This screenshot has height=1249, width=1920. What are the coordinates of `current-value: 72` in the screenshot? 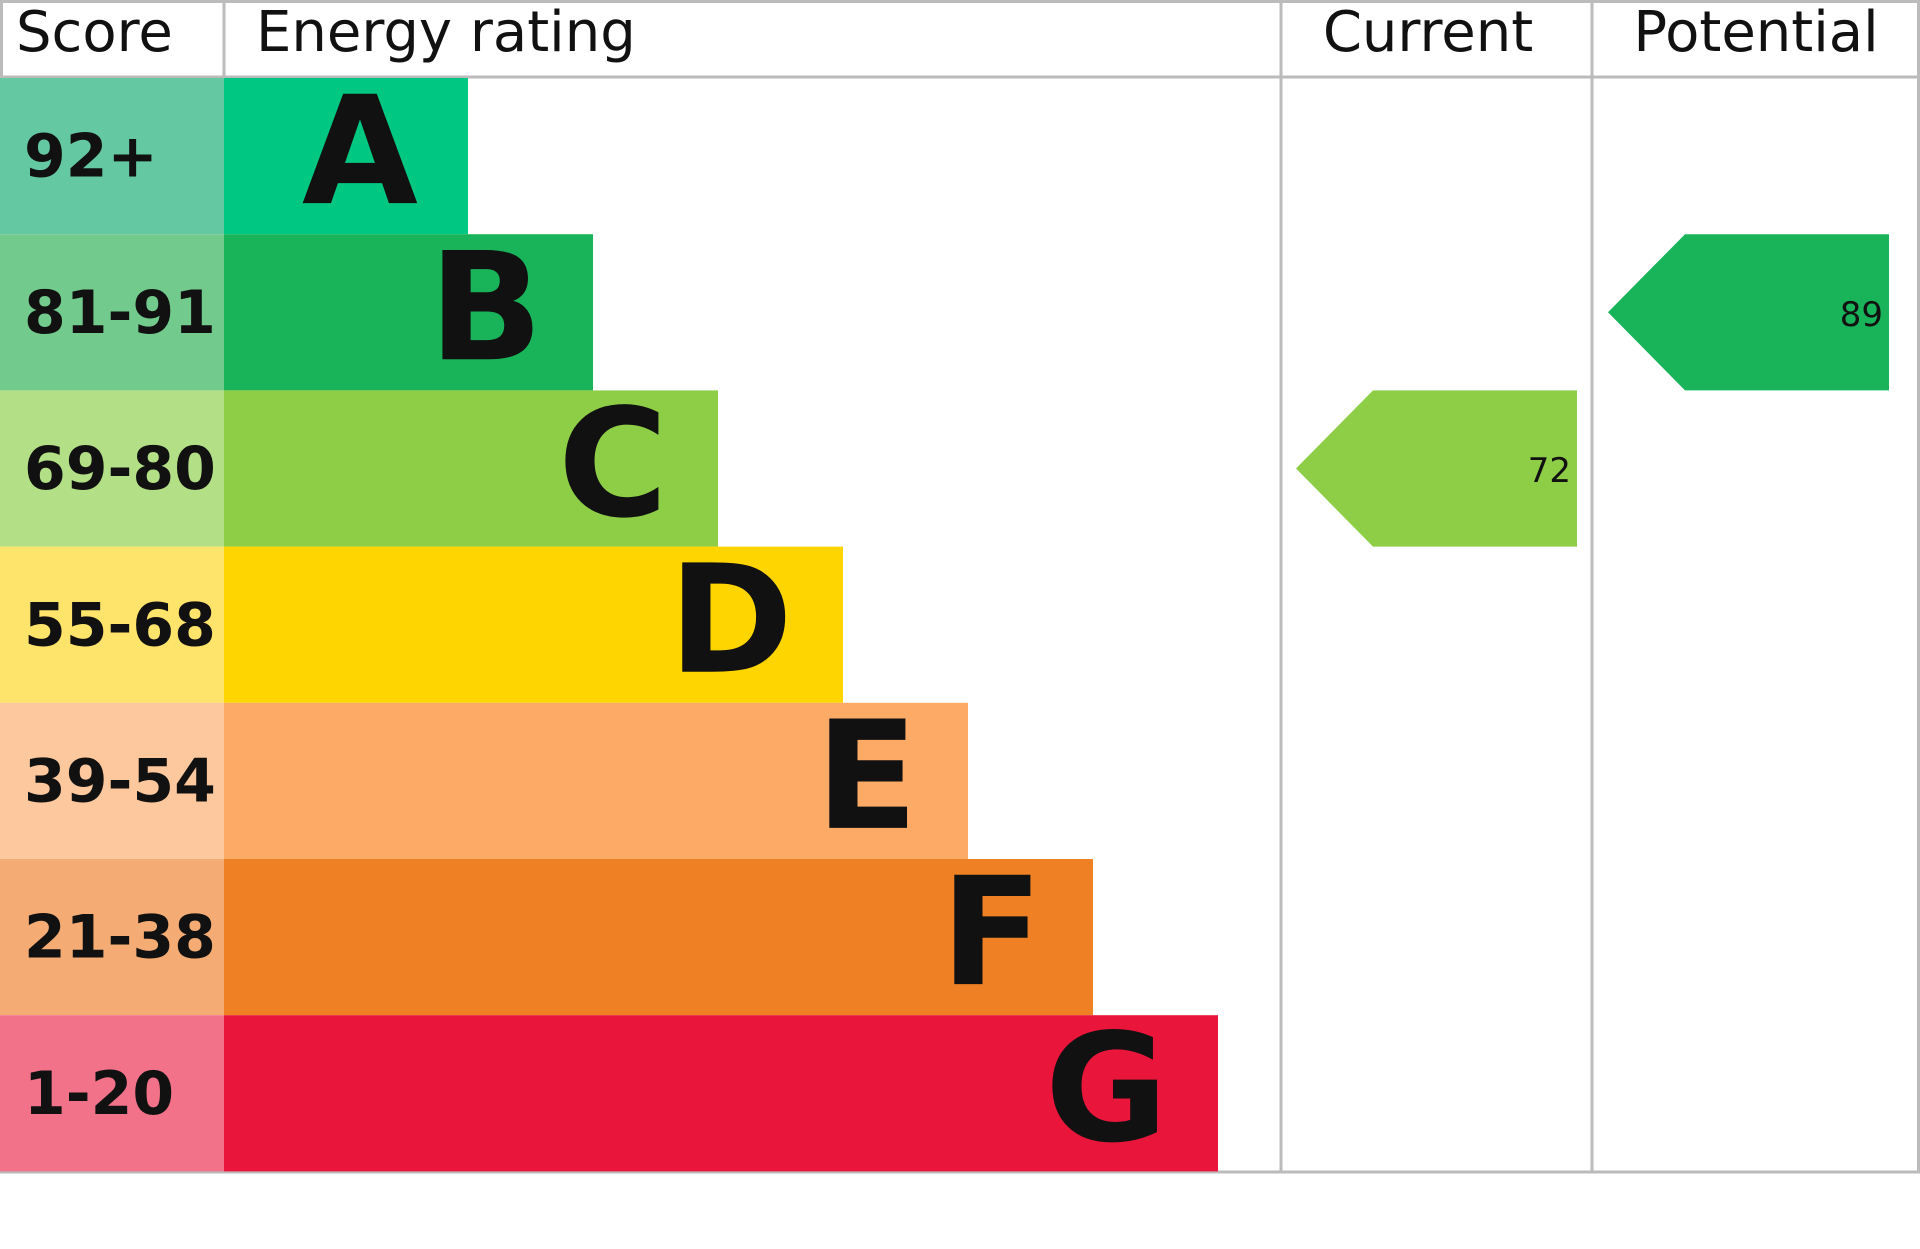 It's located at (1549, 471).